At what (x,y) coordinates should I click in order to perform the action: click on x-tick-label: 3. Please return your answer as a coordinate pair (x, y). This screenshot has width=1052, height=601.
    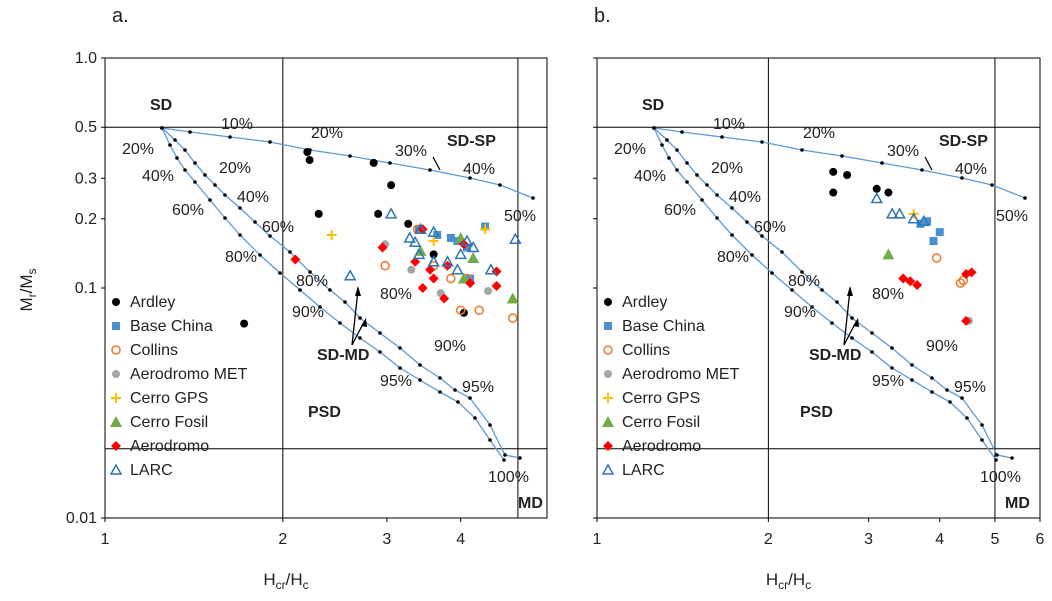
    Looking at the image, I should click on (386, 539).